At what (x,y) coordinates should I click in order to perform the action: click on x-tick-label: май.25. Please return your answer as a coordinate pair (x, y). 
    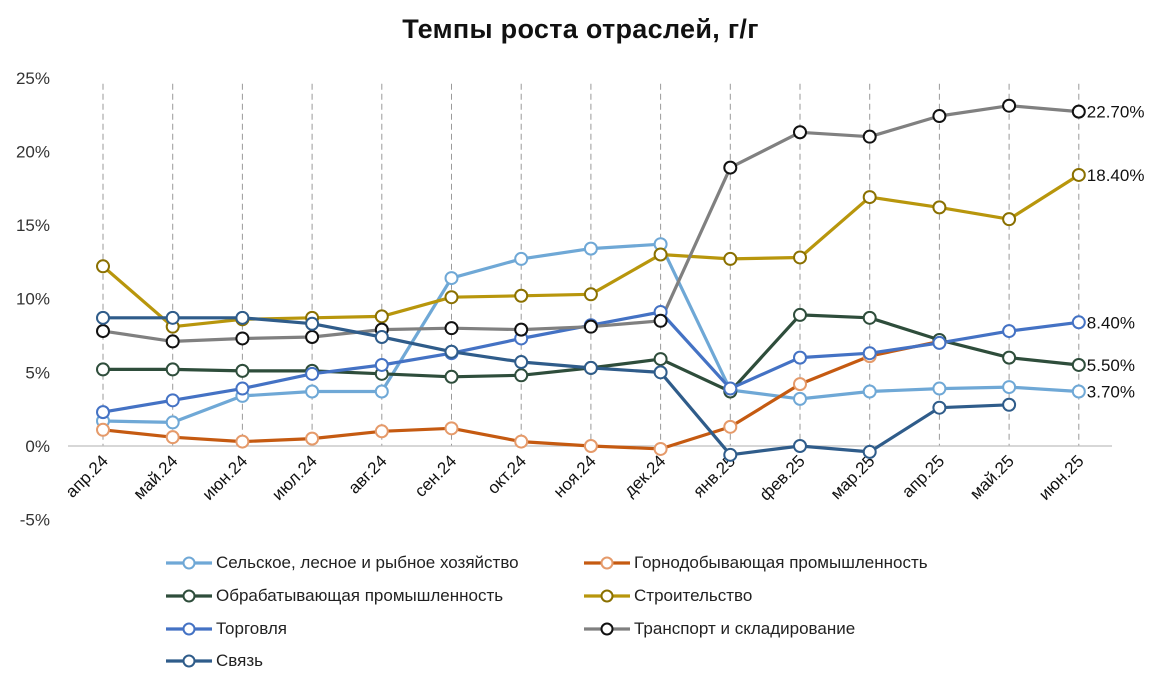
    Looking at the image, I should click on (992, 477).